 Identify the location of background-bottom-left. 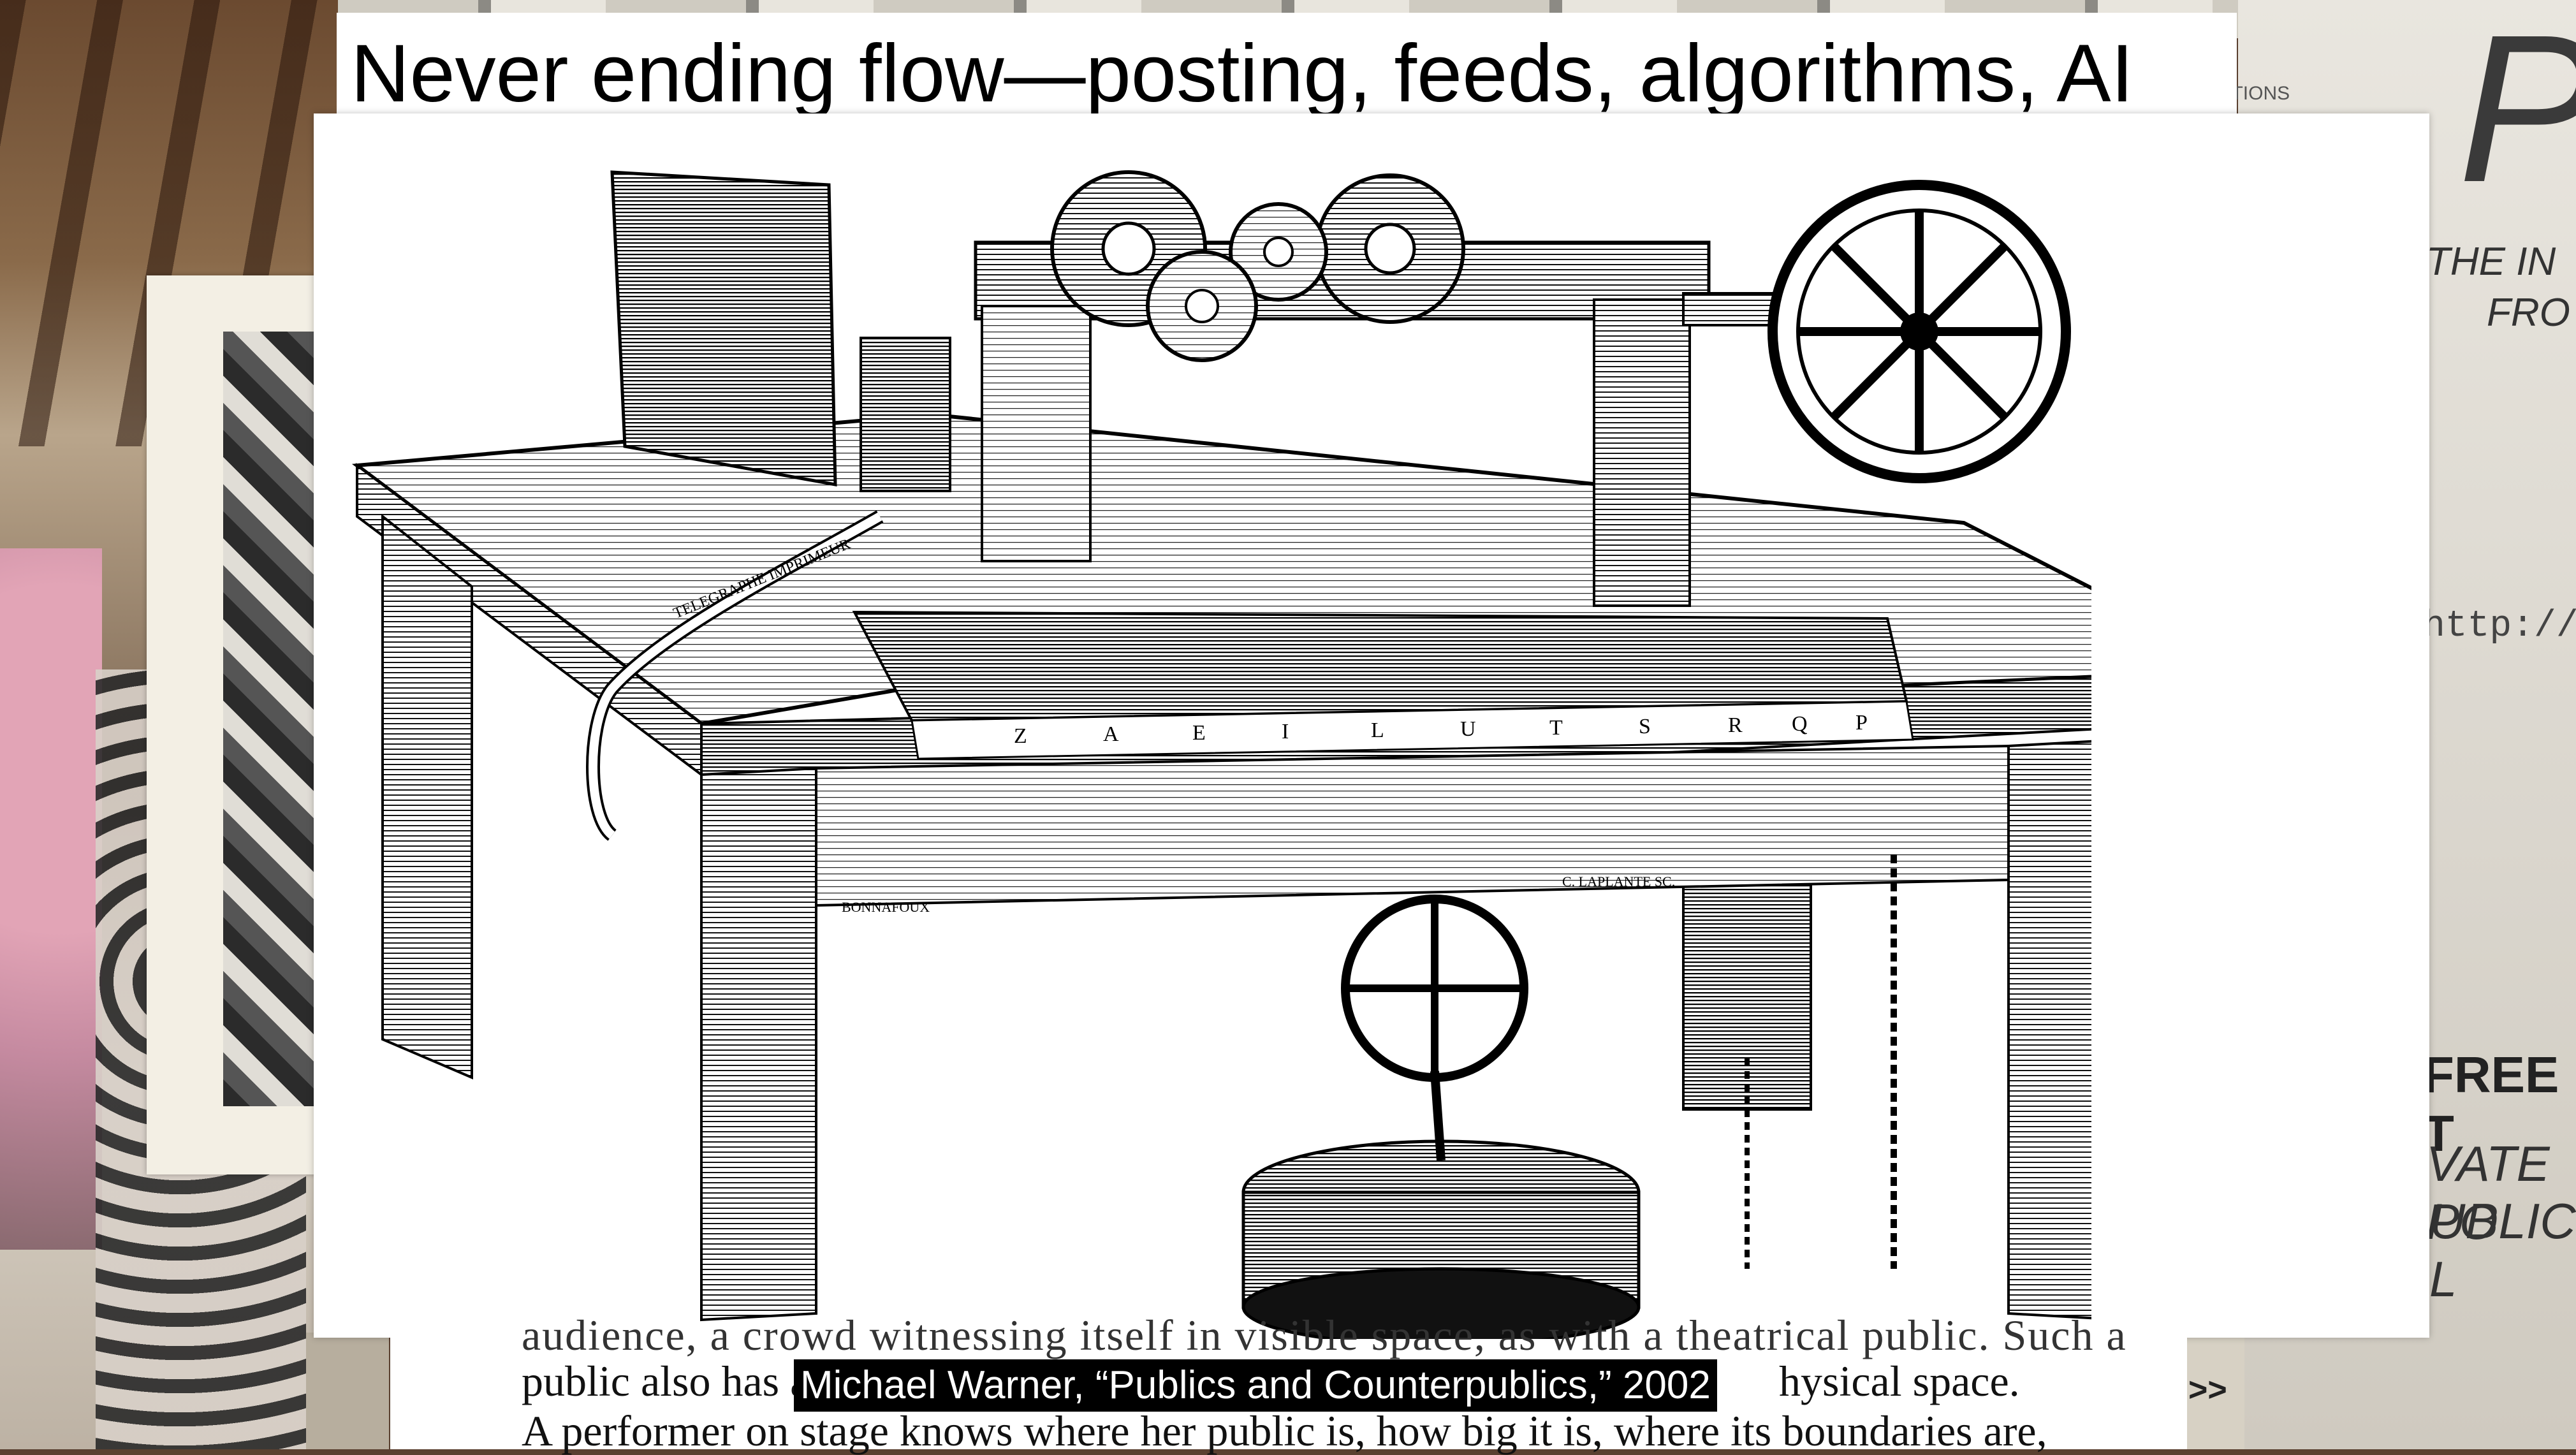
(347, 1391).